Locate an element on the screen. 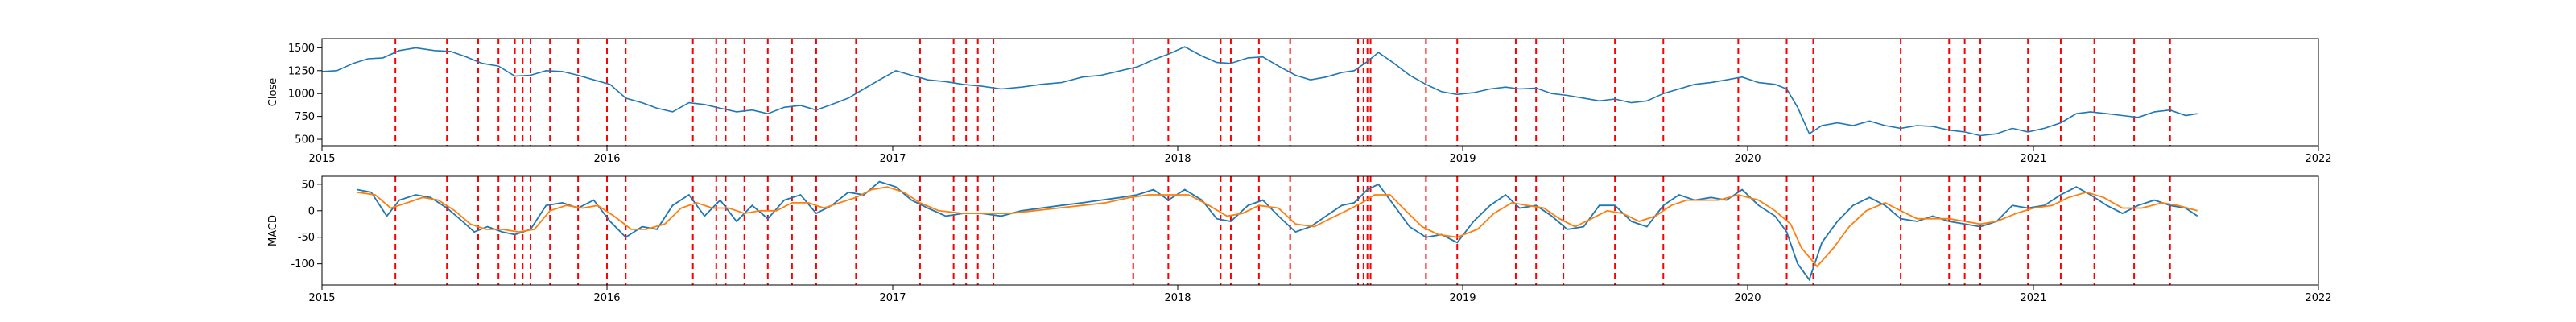 The width and height of the screenshot is (2576, 322). y-tick-label: 50 is located at coordinates (308, 185).